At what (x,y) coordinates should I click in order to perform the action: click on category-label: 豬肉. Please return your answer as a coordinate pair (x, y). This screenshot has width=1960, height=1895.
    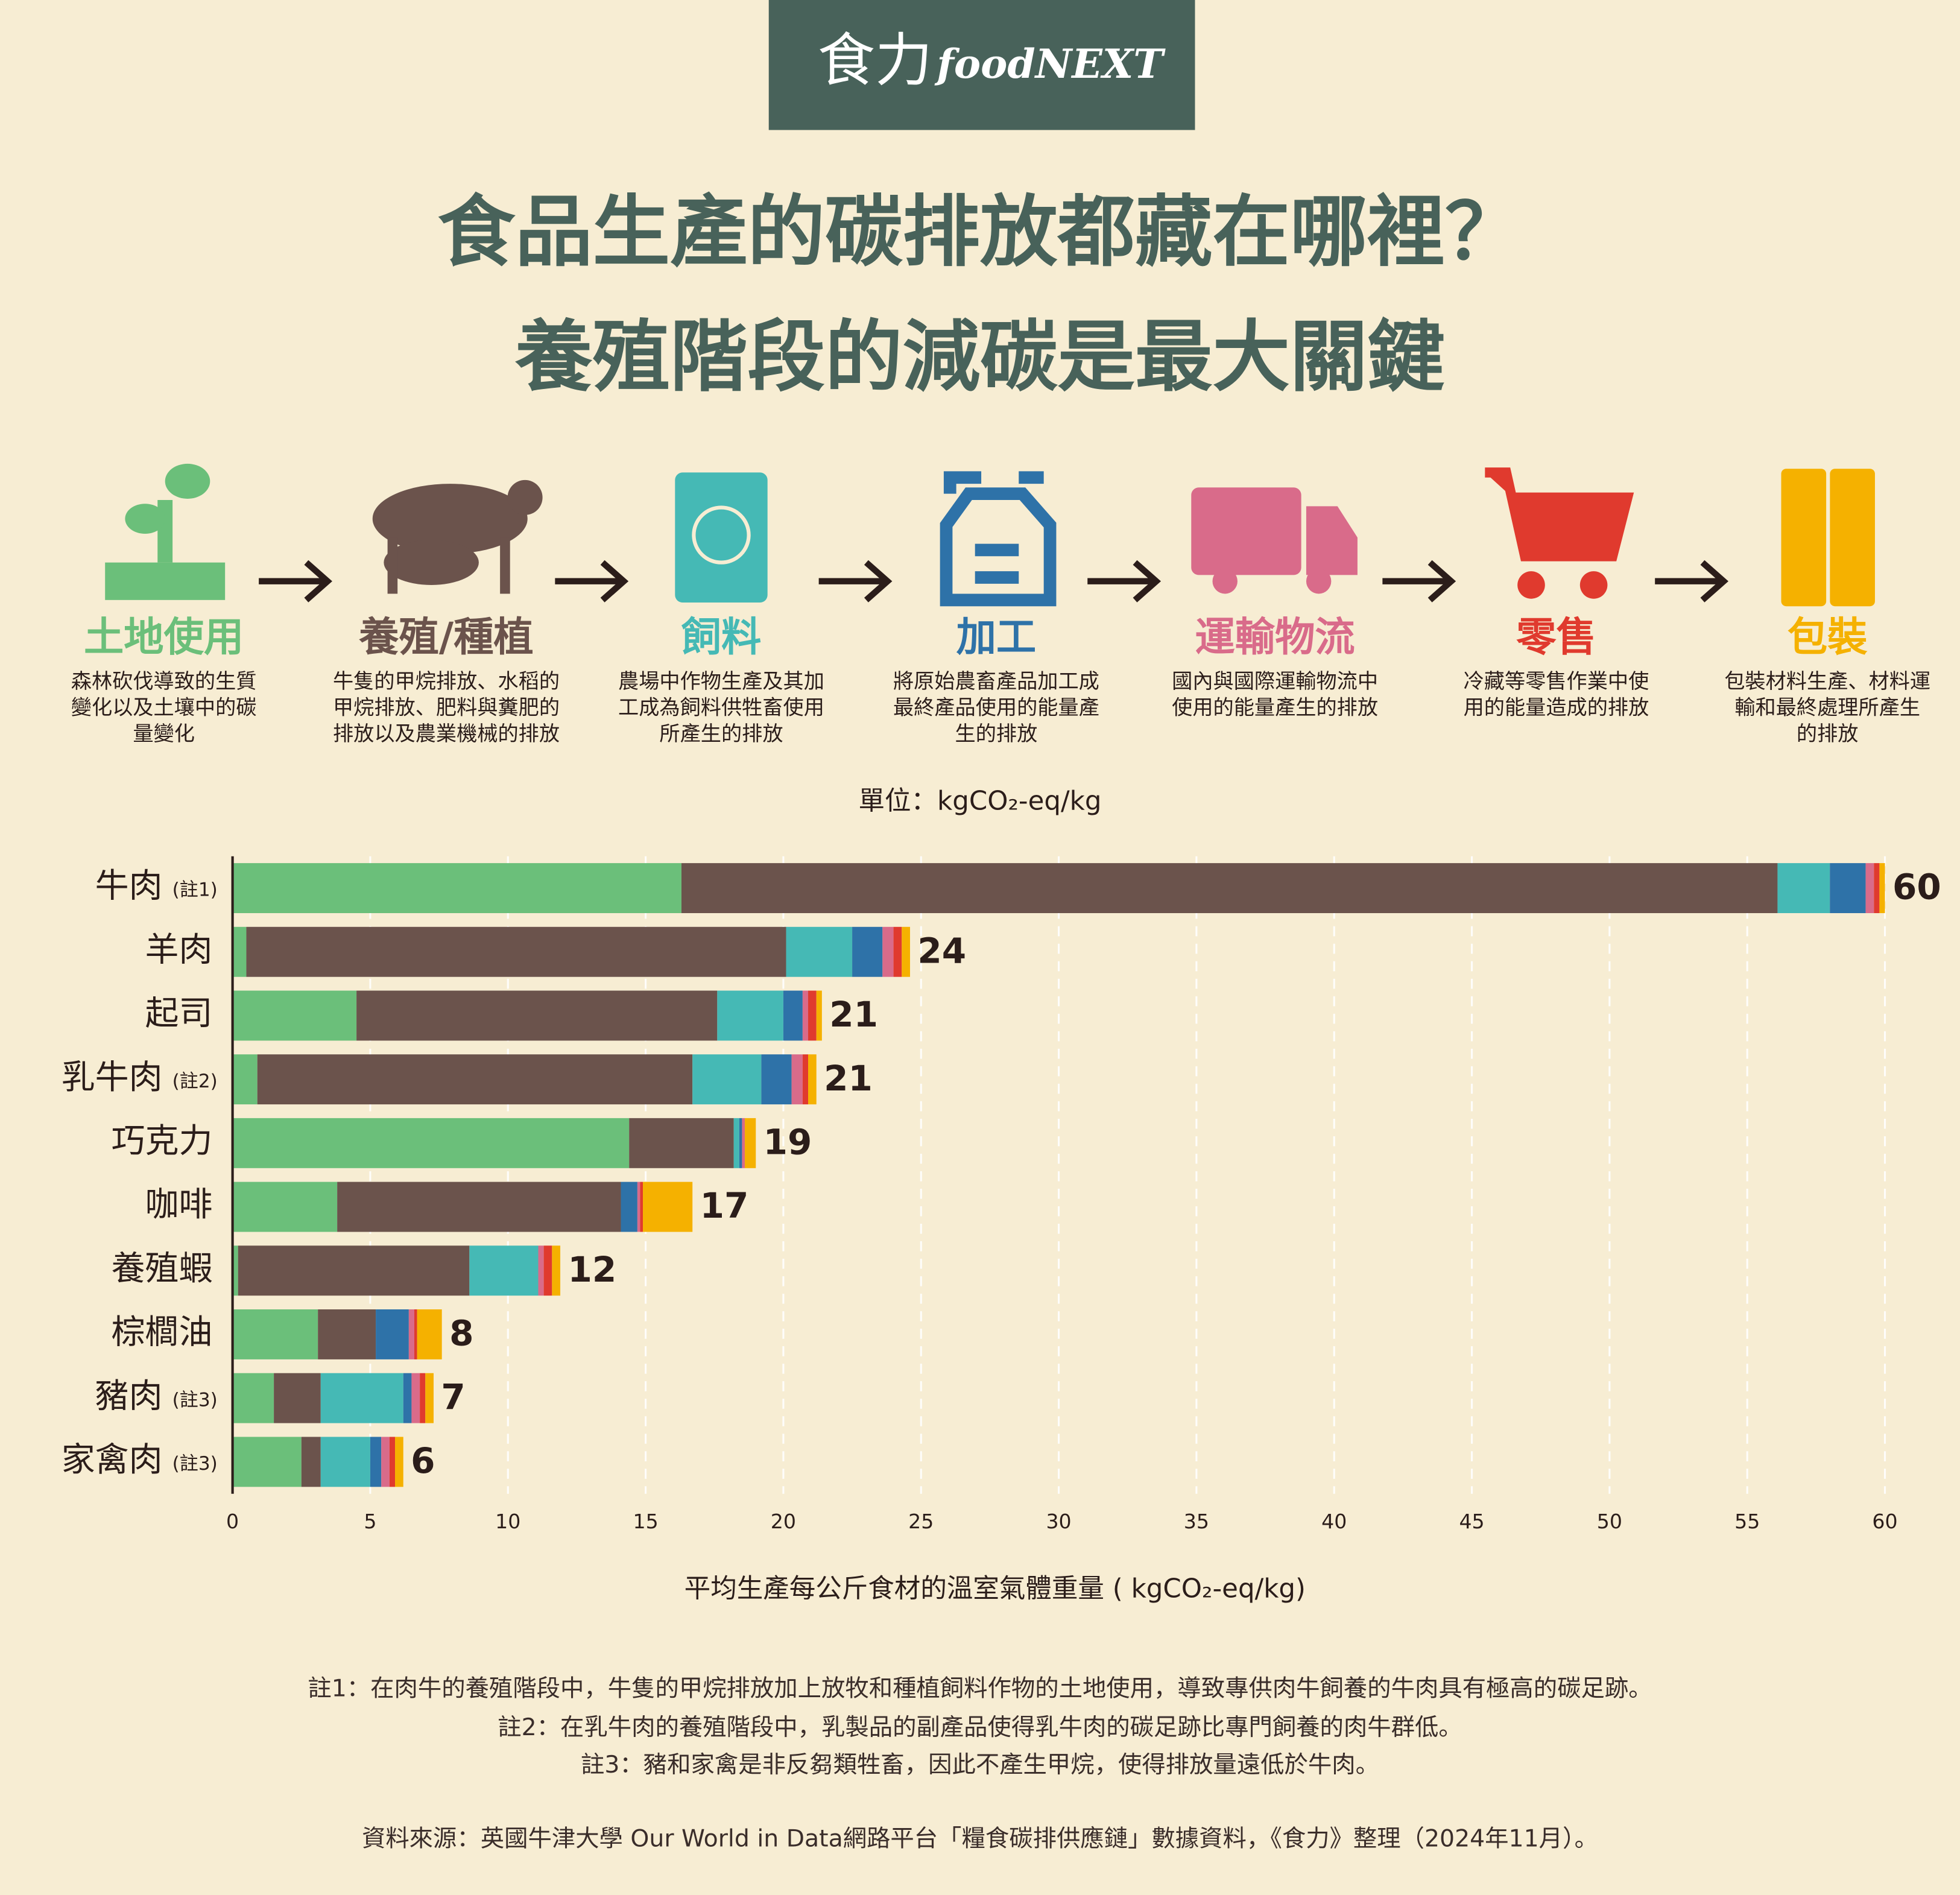
    Looking at the image, I should click on (129, 1396).